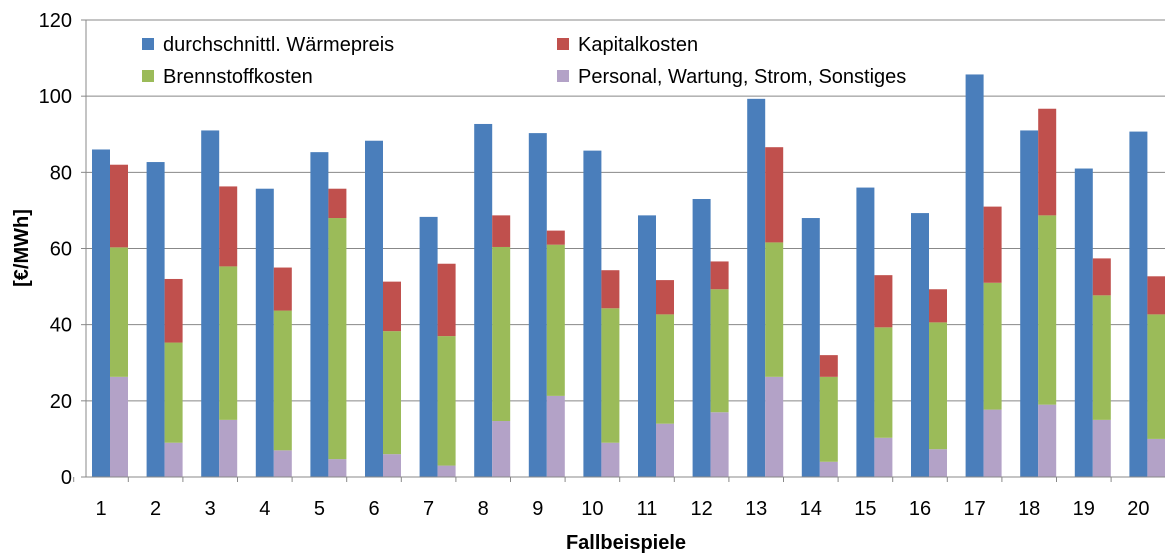 The width and height of the screenshot is (1165, 558). I want to click on bar-durchschnittl-wärmepreis-19, so click(1083, 322).